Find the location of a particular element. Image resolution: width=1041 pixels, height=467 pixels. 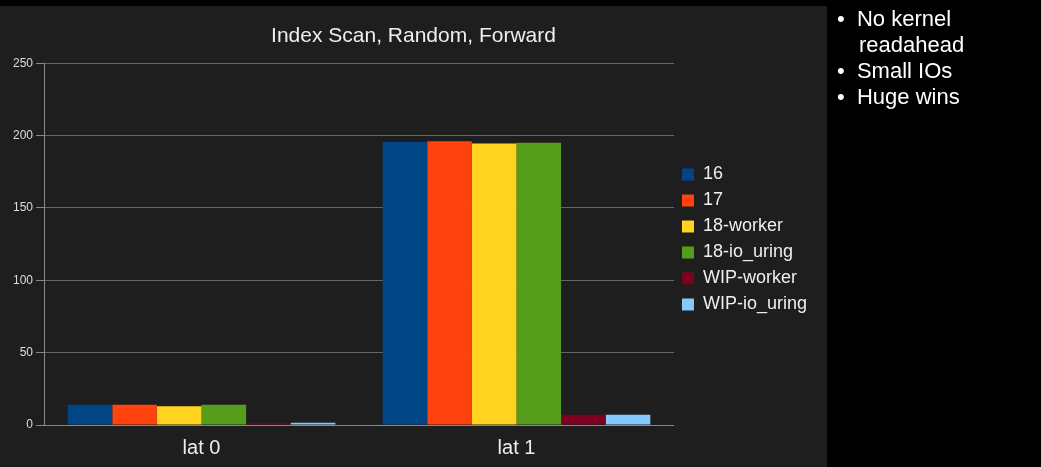

text: • Small IOs is located at coordinates (895, 71).